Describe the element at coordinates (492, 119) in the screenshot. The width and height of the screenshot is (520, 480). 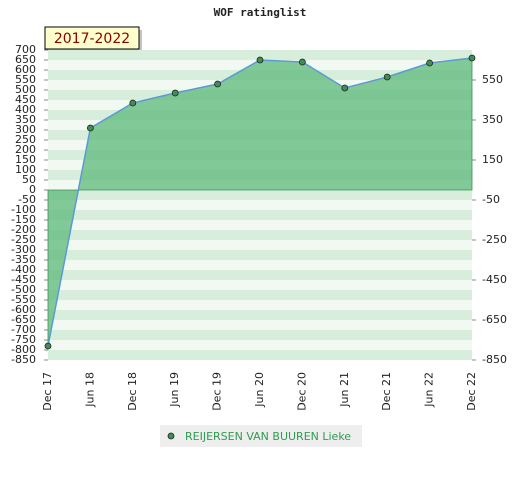
I see `y2-tick-label: 350` at that location.